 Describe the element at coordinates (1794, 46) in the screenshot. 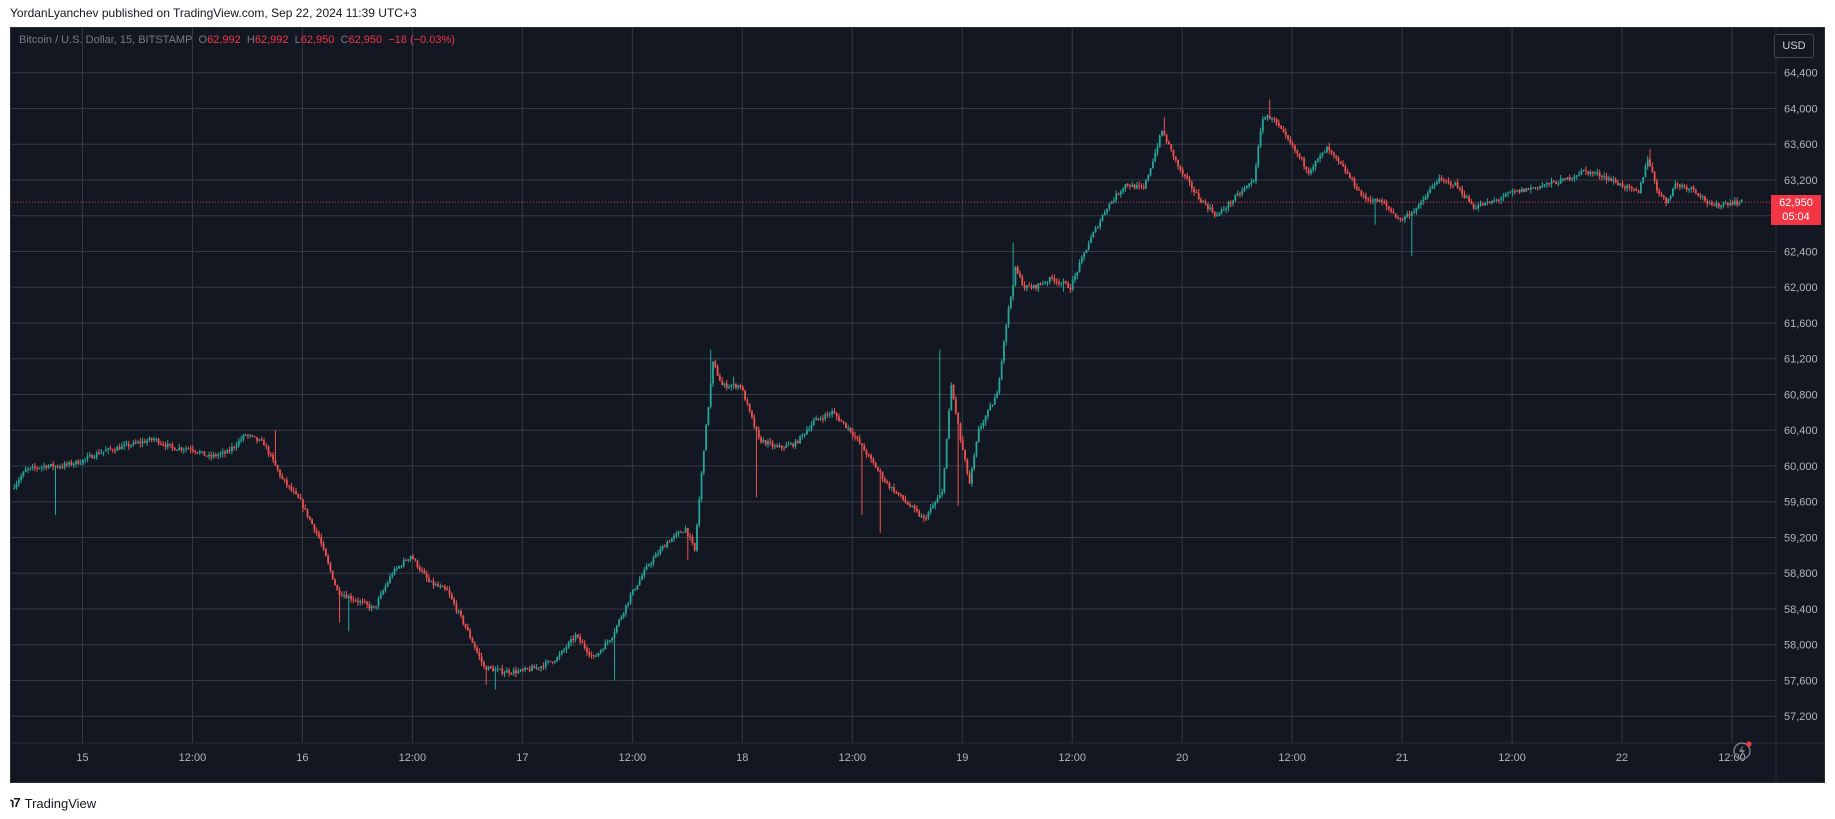

I see `currency-button: USD` at that location.